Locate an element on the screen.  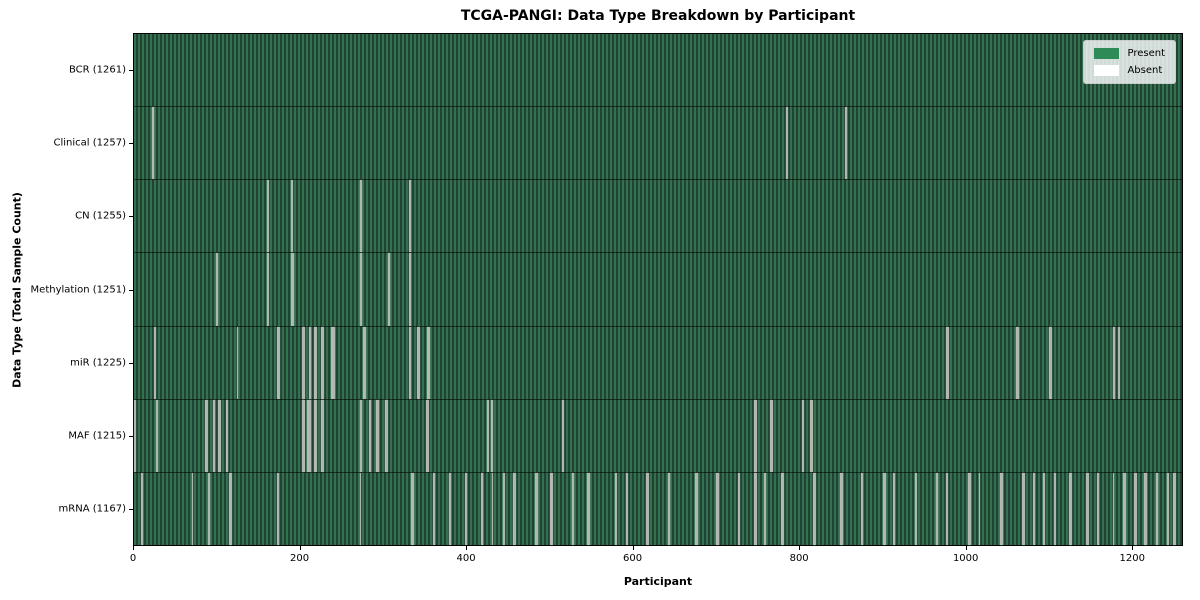
x-tick-label-600: 600 is located at coordinates (633, 558).